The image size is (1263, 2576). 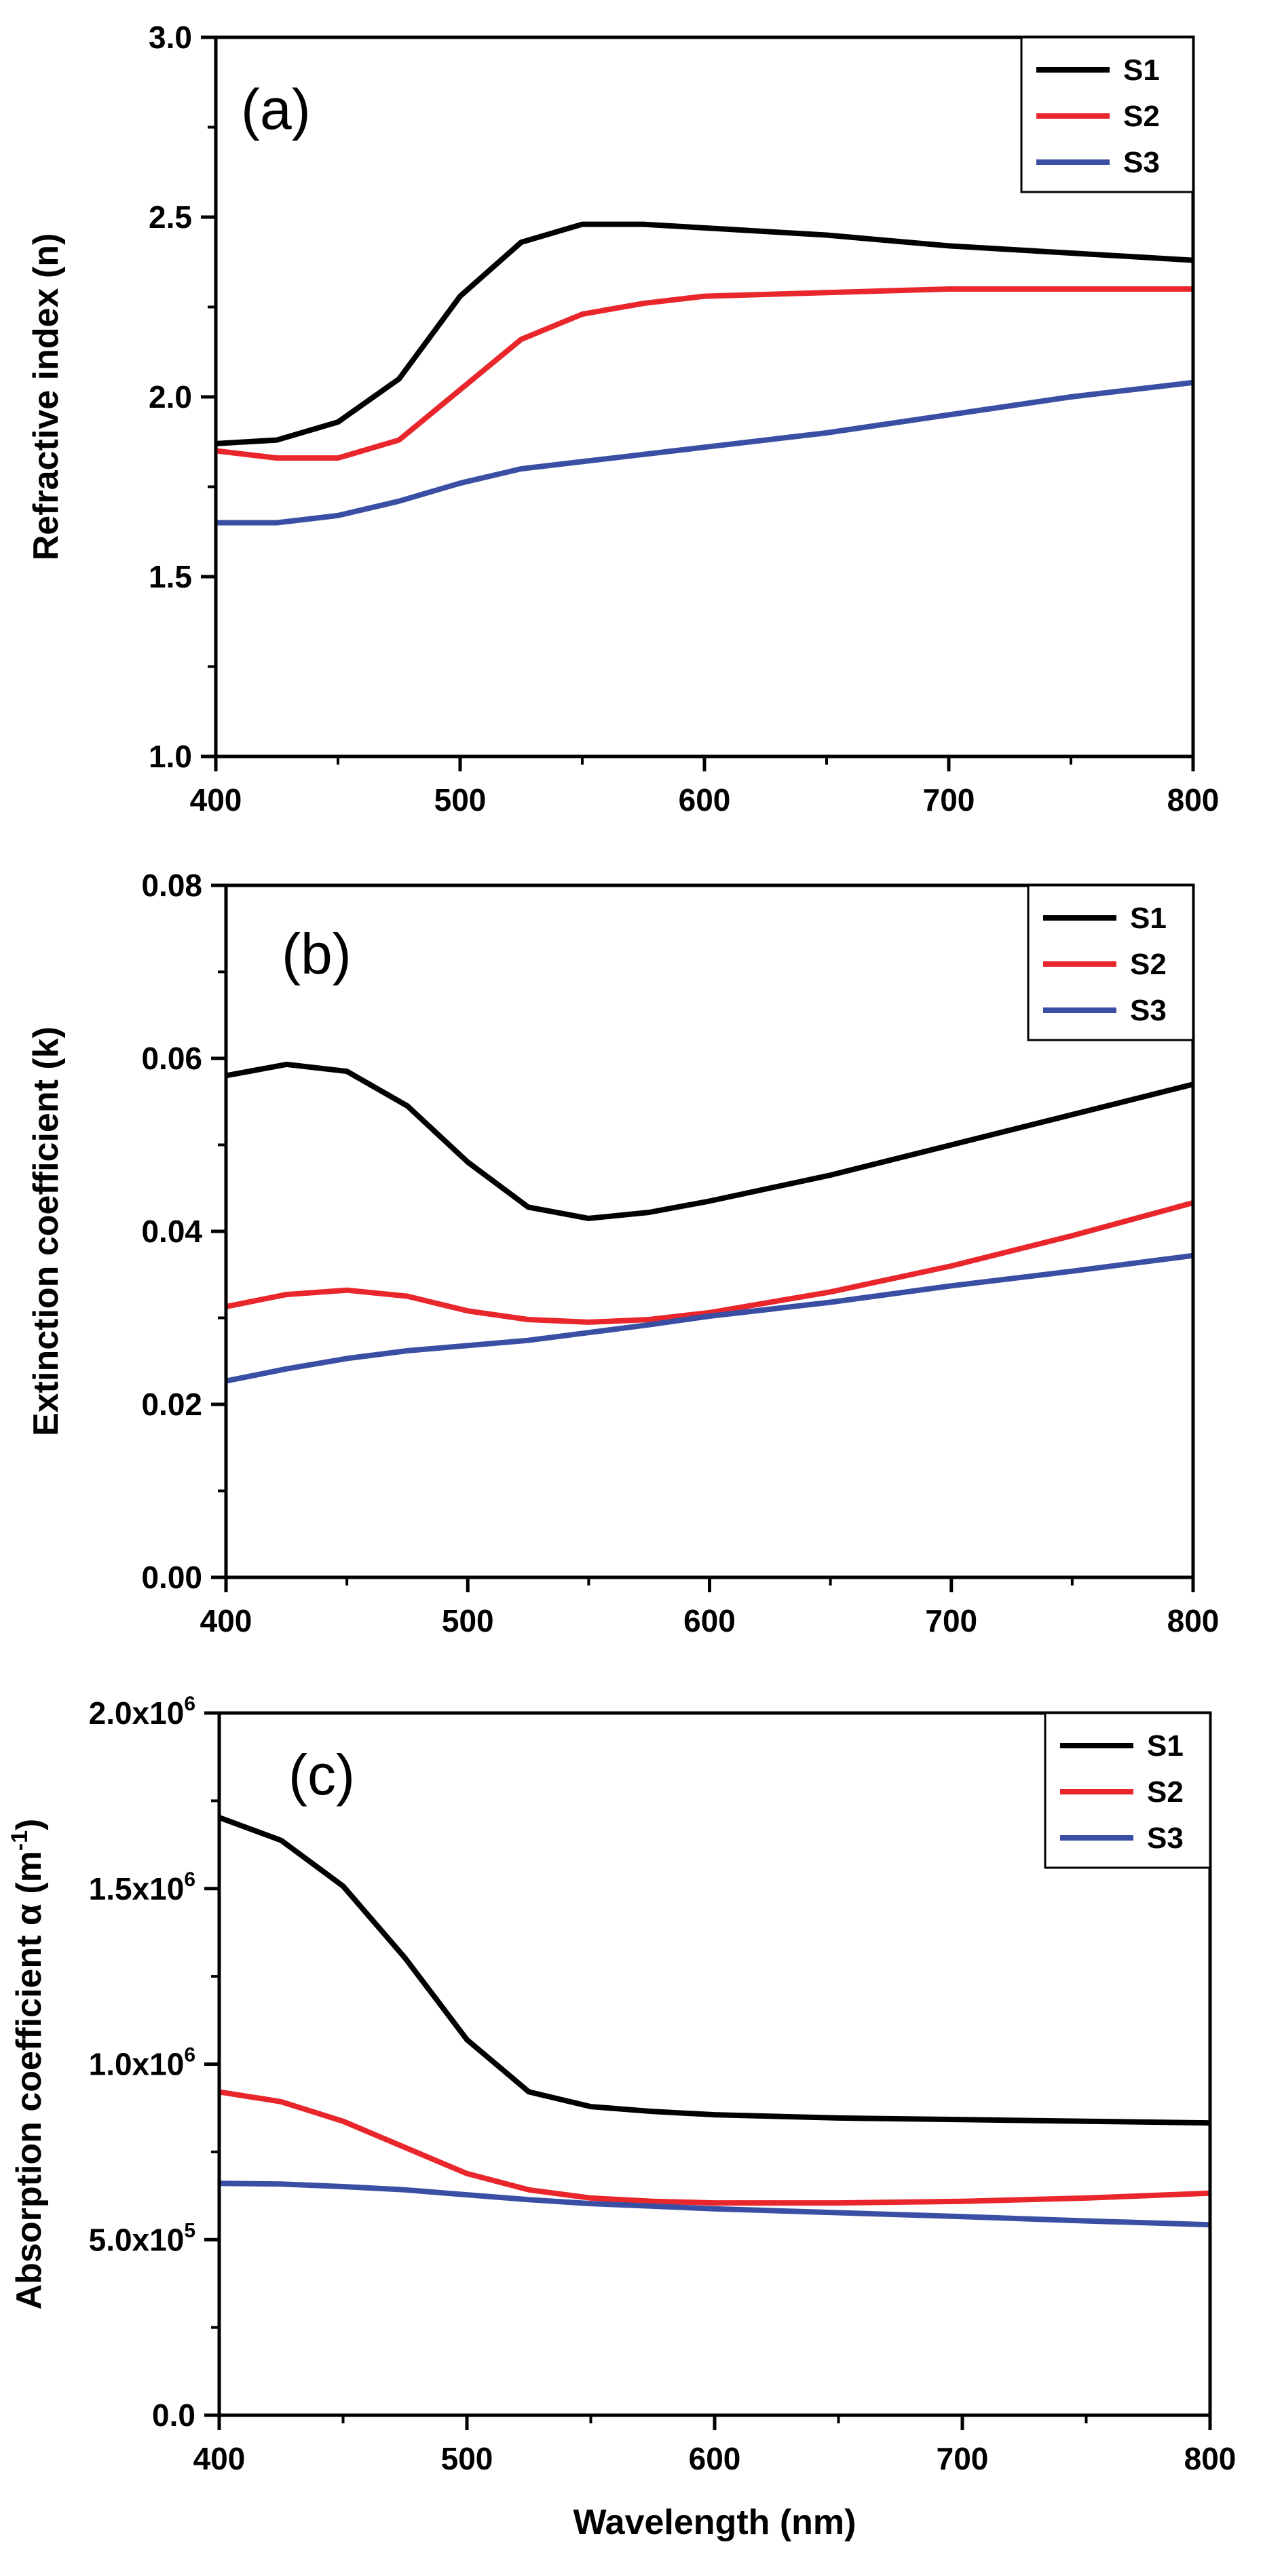 I want to click on y-tick-label: 0.00, so click(x=171, y=1578).